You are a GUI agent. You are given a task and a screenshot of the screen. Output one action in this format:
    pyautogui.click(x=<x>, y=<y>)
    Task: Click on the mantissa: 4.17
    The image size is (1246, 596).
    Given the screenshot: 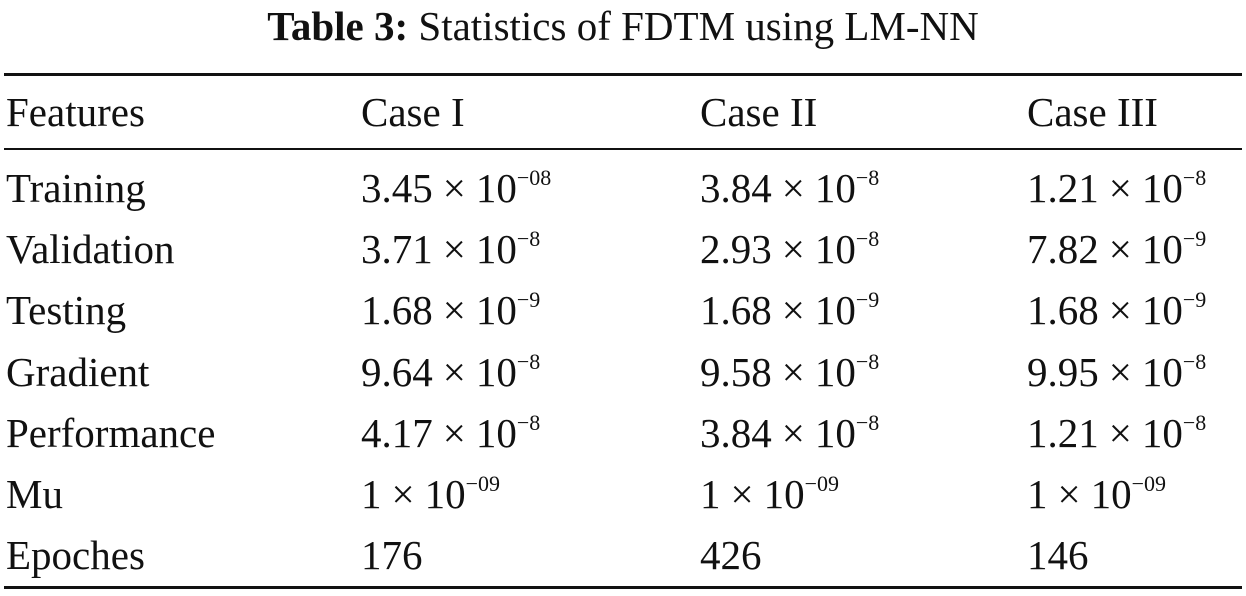 What is the action you would take?
    pyautogui.click(x=397, y=433)
    